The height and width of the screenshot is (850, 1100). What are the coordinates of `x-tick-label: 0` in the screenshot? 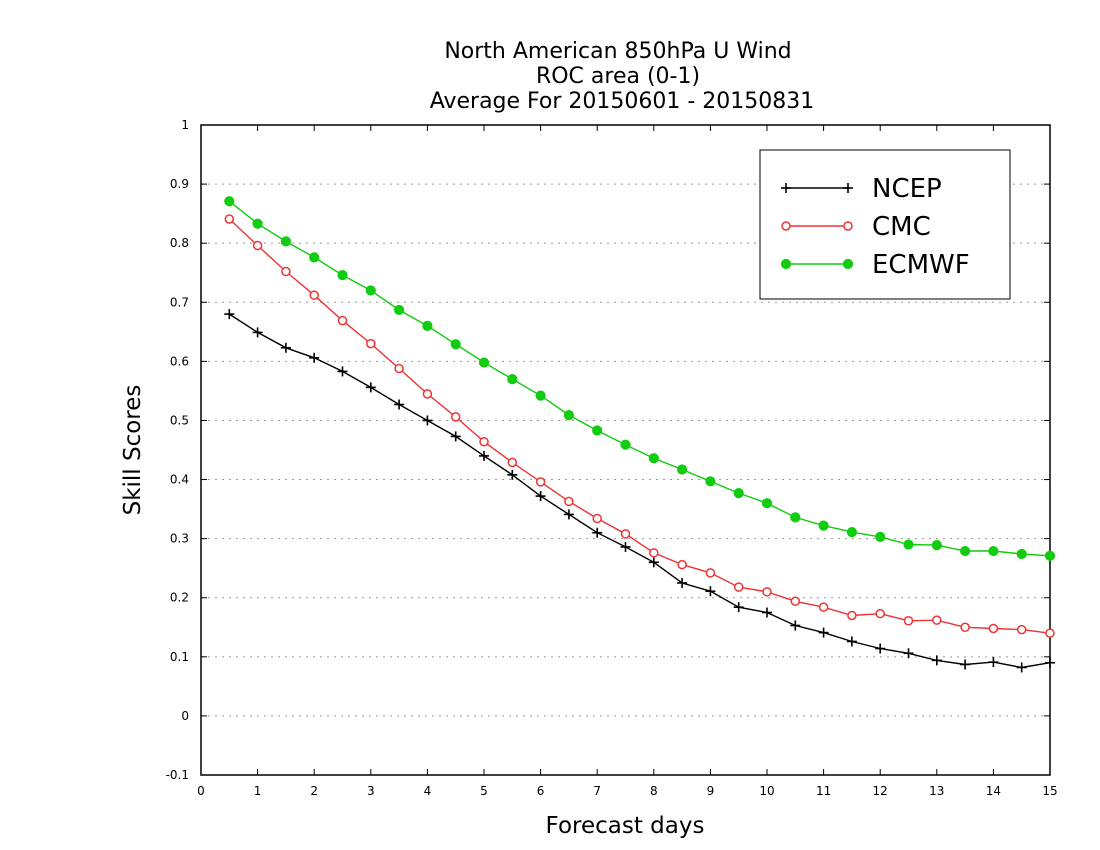 It's located at (201, 791).